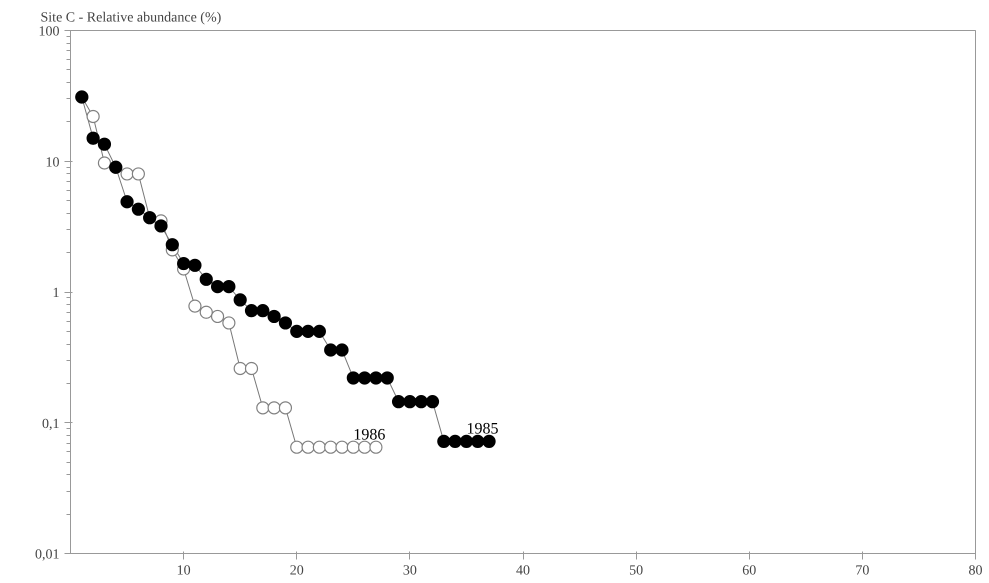 This screenshot has height=583, width=989. Describe the element at coordinates (49, 32) in the screenshot. I see `y-tick-label: 100` at that location.